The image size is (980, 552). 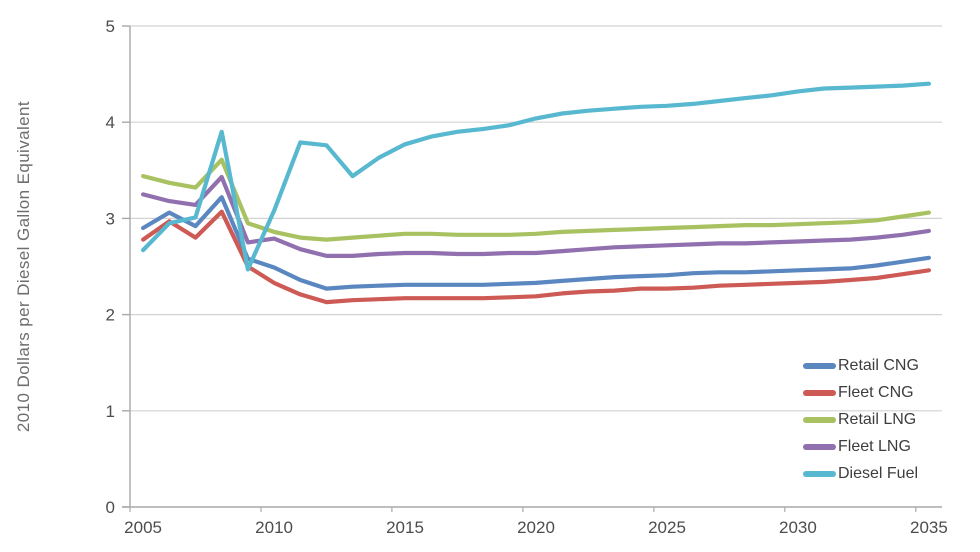 I want to click on legend-swatch-retail-cng, so click(x=819, y=365).